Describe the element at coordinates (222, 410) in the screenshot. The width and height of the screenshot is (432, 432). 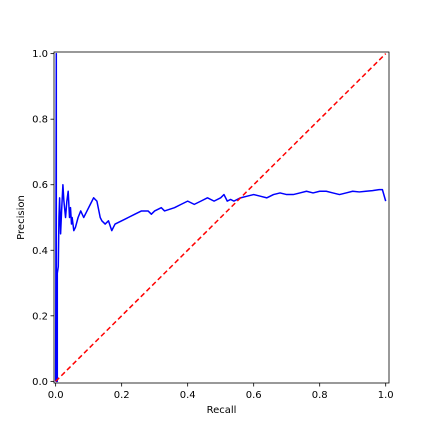
I see `x-axis-label: Recall` at that location.